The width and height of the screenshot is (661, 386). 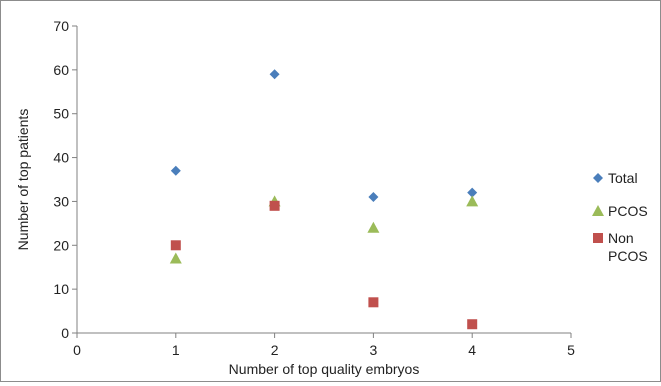 What do you see at coordinates (598, 178) in the screenshot?
I see `legend-marker-total` at bounding box center [598, 178].